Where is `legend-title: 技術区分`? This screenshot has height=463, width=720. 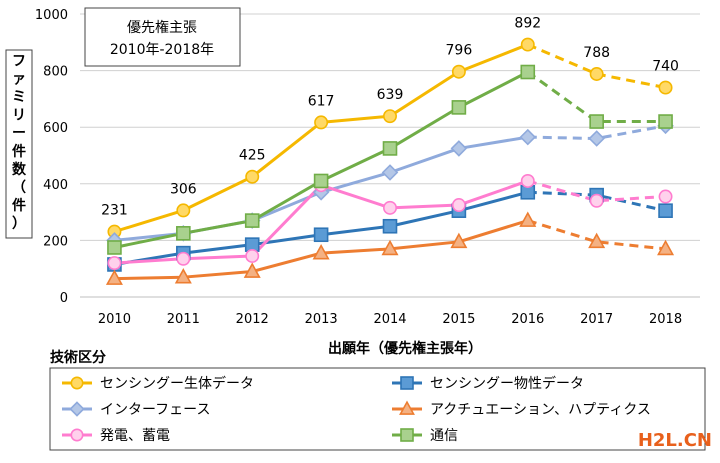
legend-title: 技術区分 is located at coordinates (78, 357).